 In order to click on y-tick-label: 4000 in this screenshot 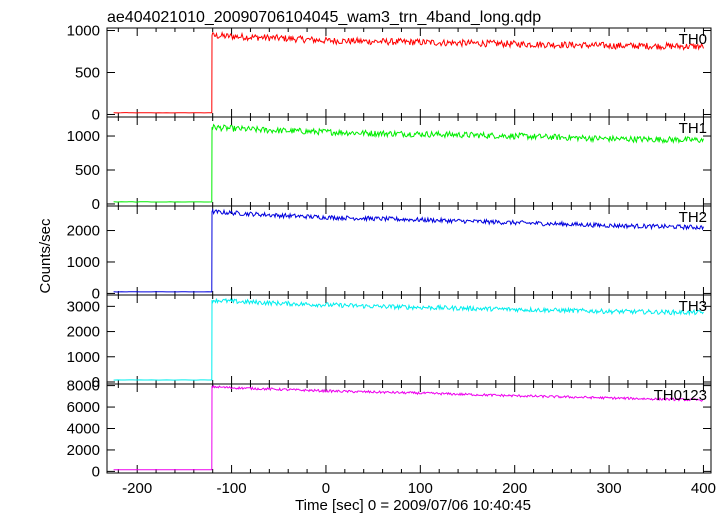, I will do `click(83, 429)`.